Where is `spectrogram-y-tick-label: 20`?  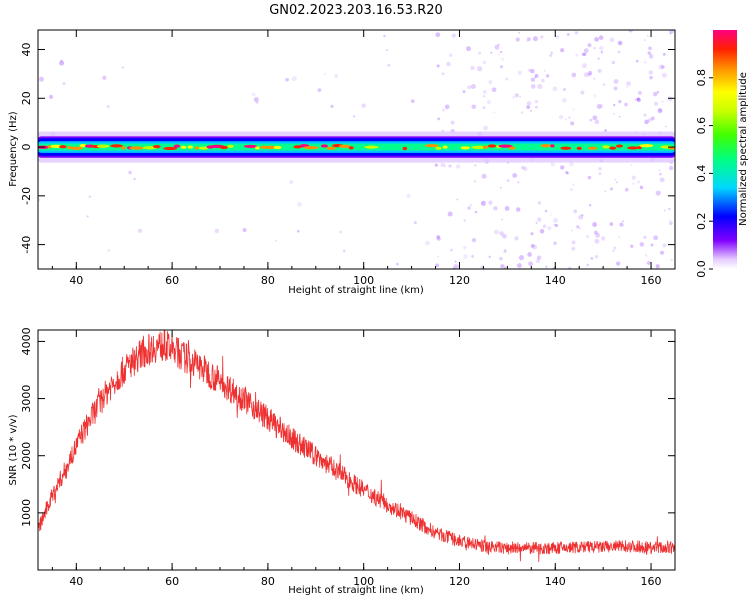 spectrogram-y-tick-label: 20 is located at coordinates (26, 98).